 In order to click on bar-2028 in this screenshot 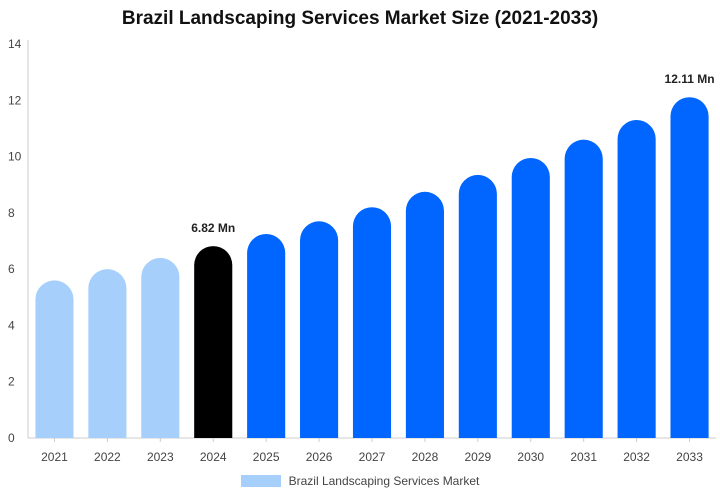, I will do `click(424, 314)`.